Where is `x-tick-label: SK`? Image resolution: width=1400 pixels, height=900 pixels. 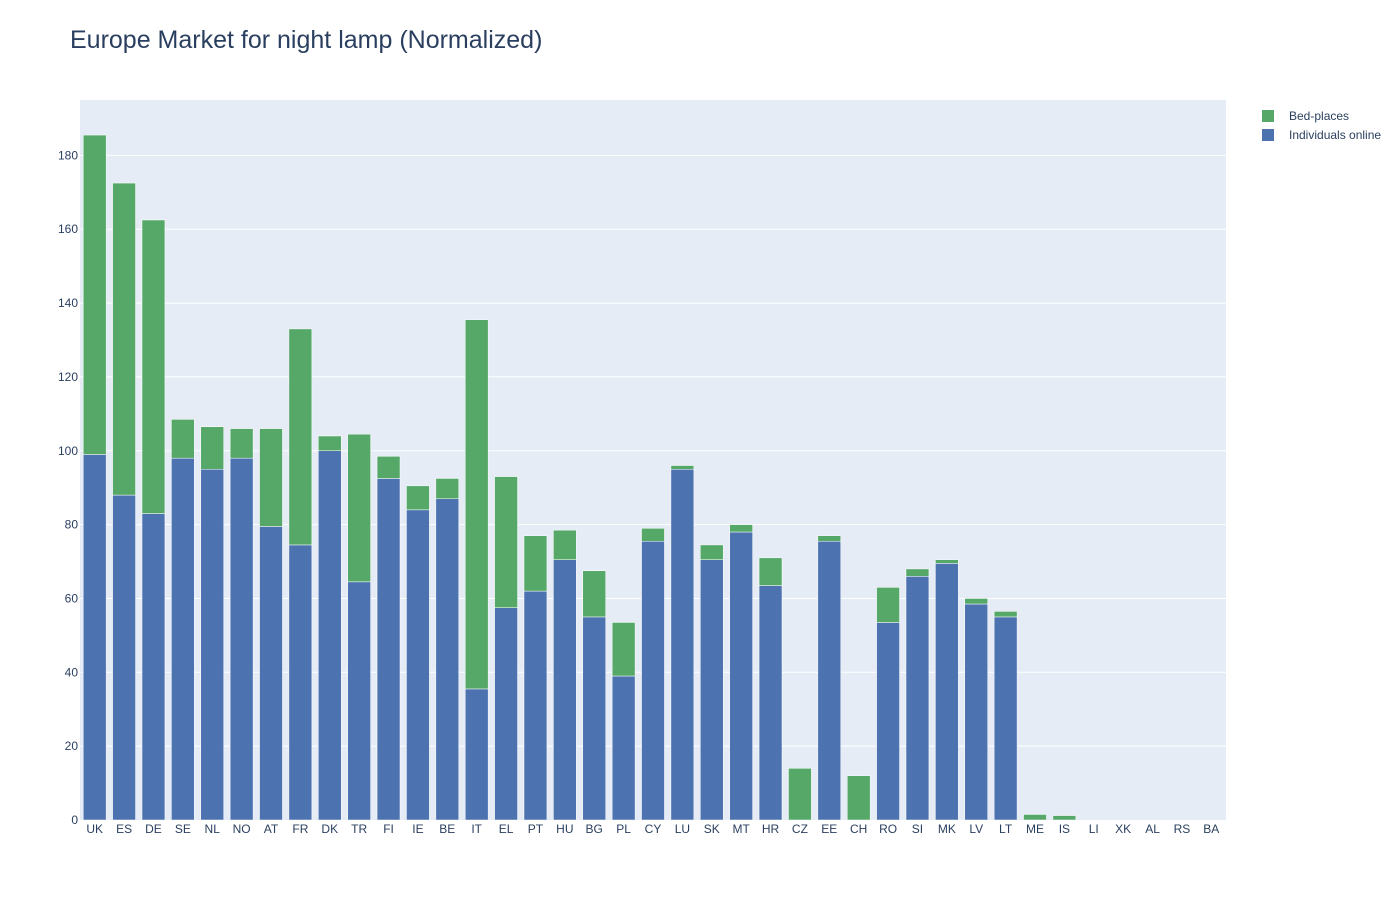
x-tick-label: SK is located at coordinates (712, 829).